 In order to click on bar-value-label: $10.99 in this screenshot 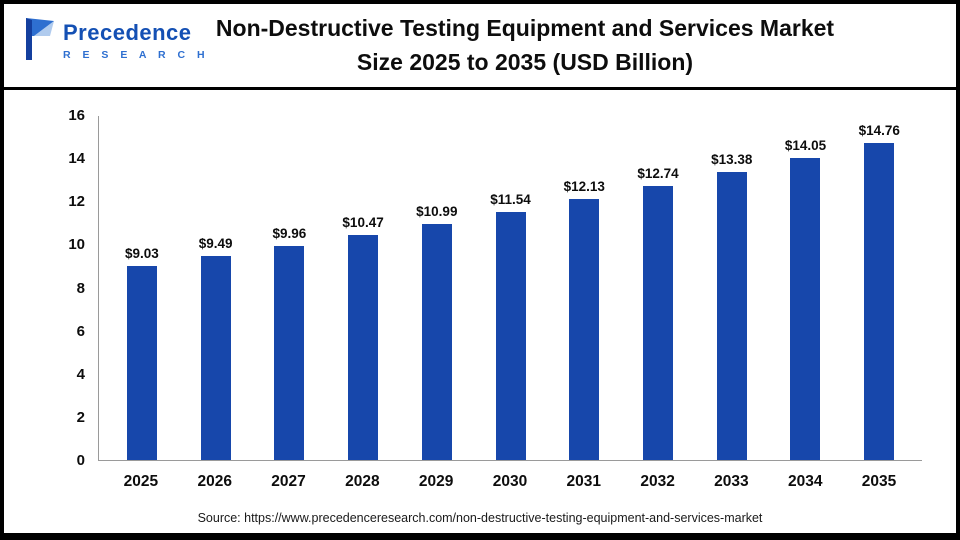, I will do `click(437, 211)`.